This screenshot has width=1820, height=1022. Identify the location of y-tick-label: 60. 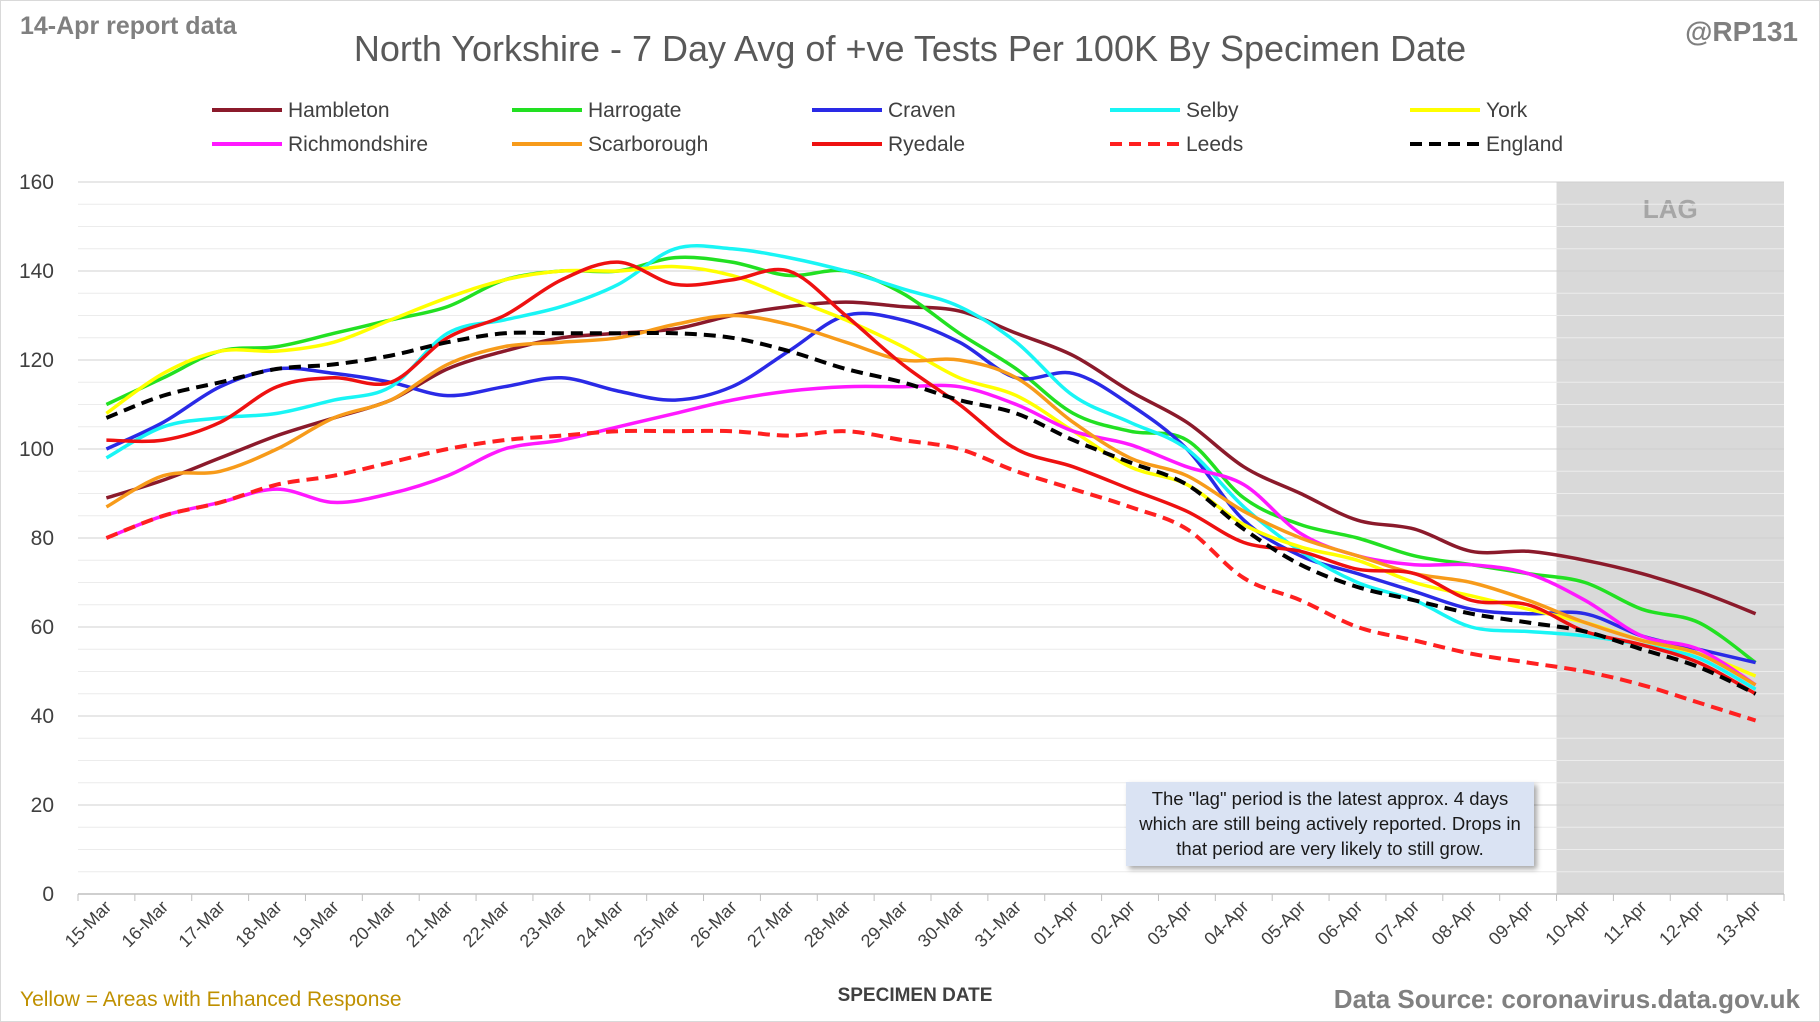
(42, 627).